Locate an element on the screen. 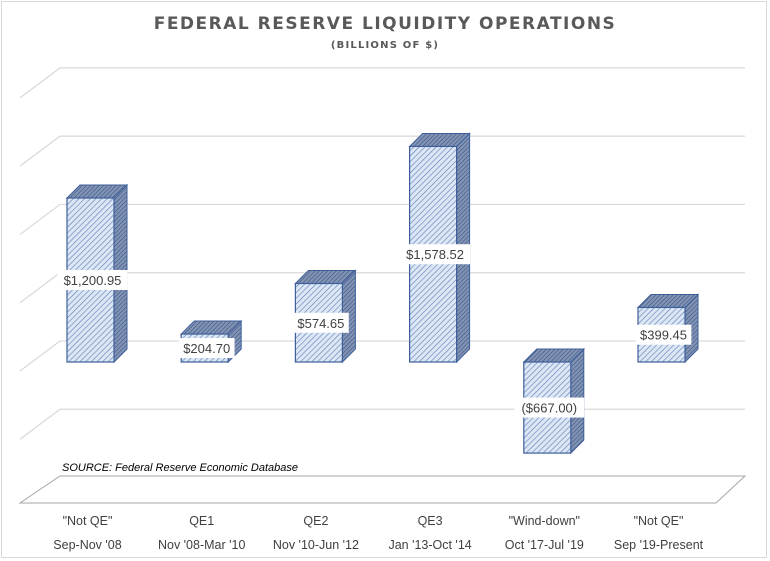 The height and width of the screenshot is (561, 770). category-label: QE2 is located at coordinates (315, 521).